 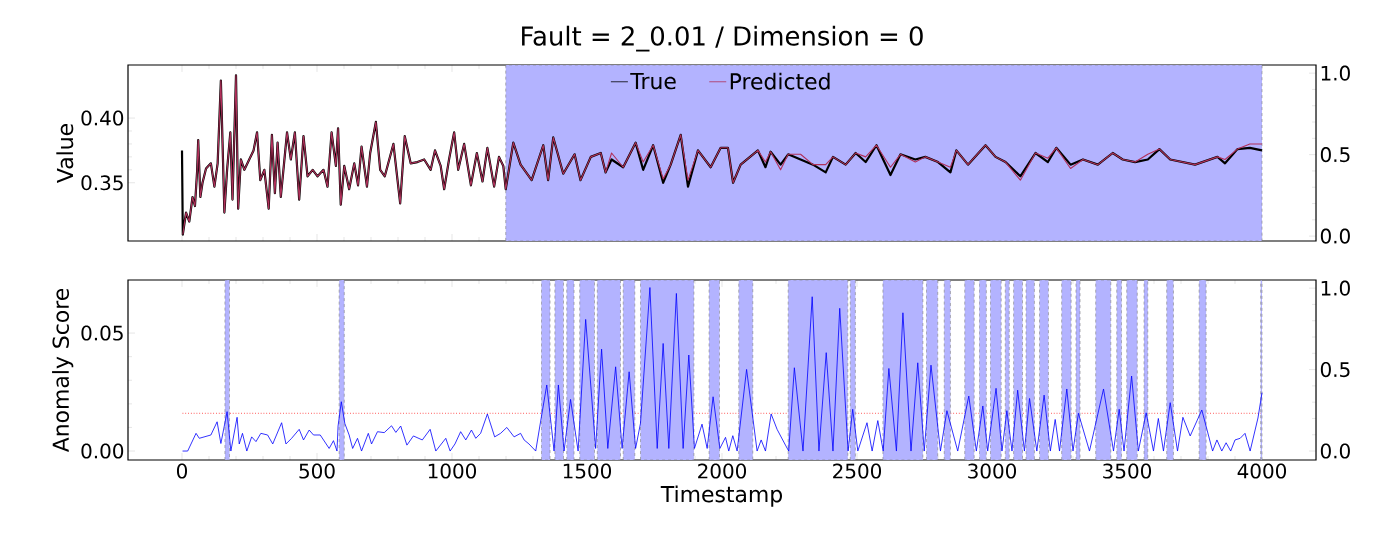 I want to click on x-tick-label: 4000, so click(x=1262, y=471).